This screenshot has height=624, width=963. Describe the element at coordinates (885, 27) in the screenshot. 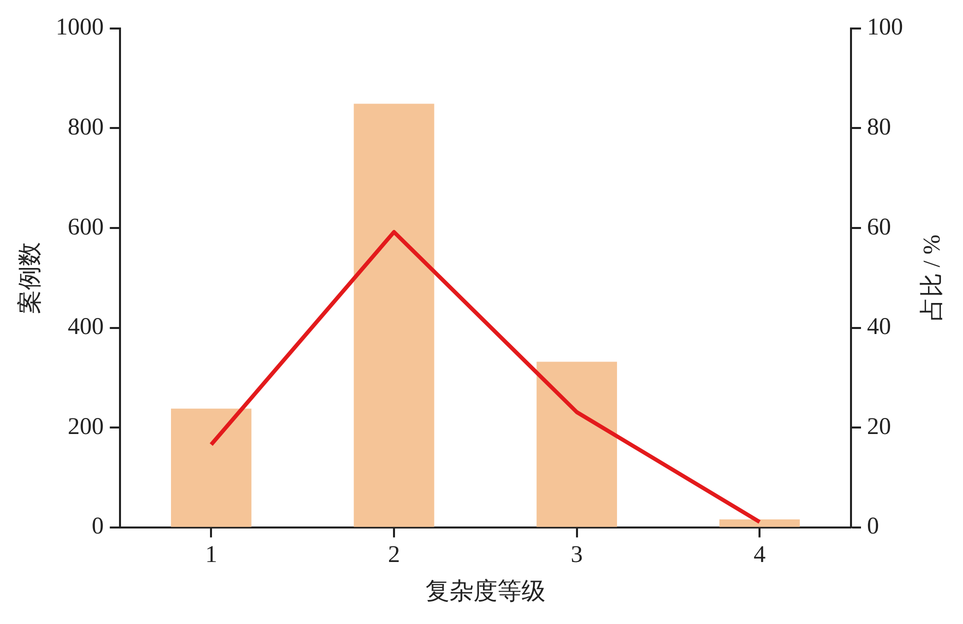

I see `y2-tick-label: 100` at that location.